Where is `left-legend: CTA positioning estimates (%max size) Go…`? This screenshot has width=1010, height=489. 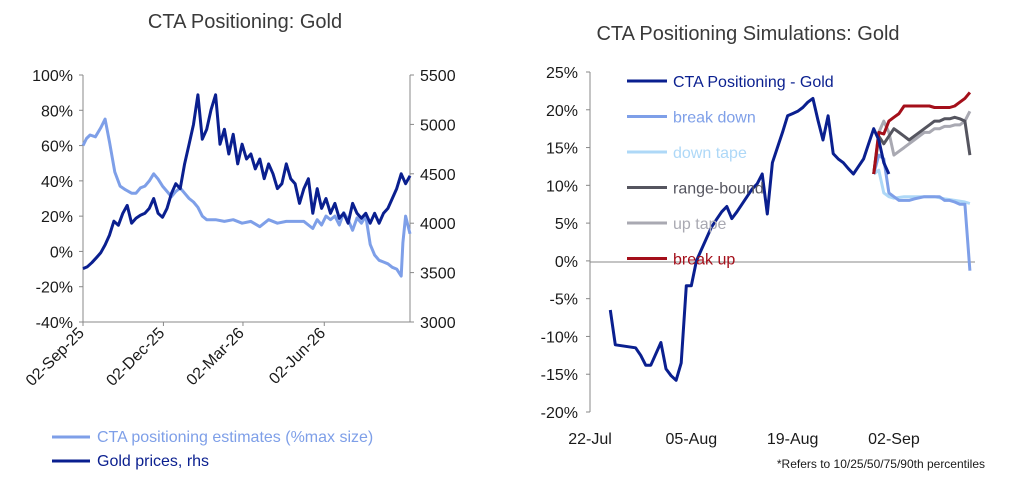 left-legend: CTA positioning estimates (%max size) Go… is located at coordinates (212, 449).